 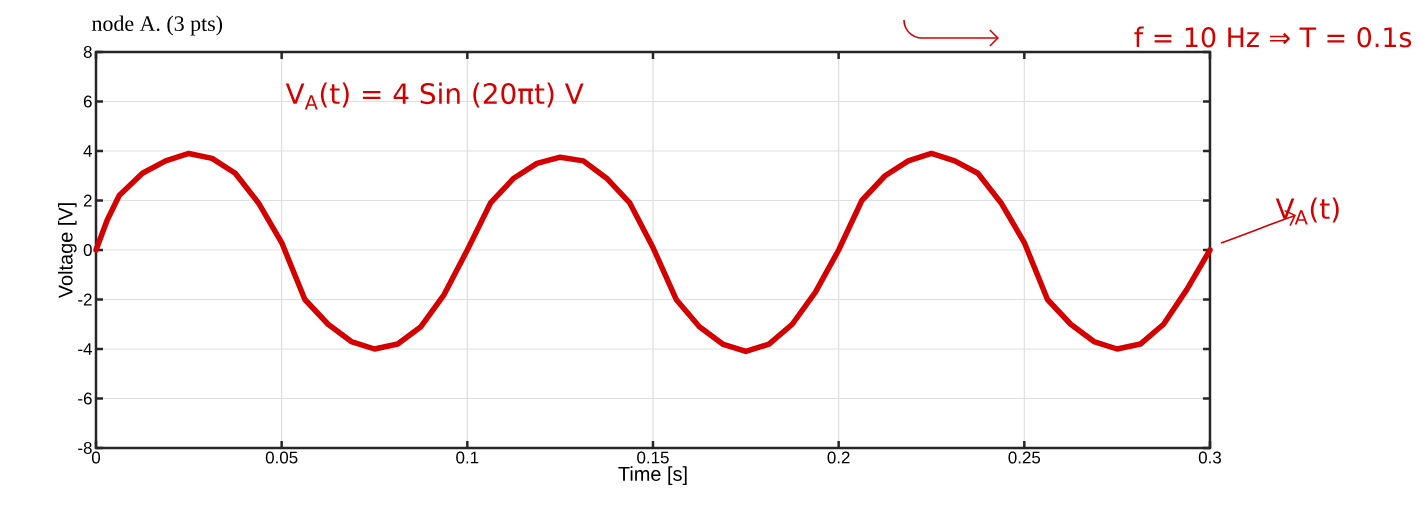 I want to click on y-tick-label: 6, so click(x=87, y=101).